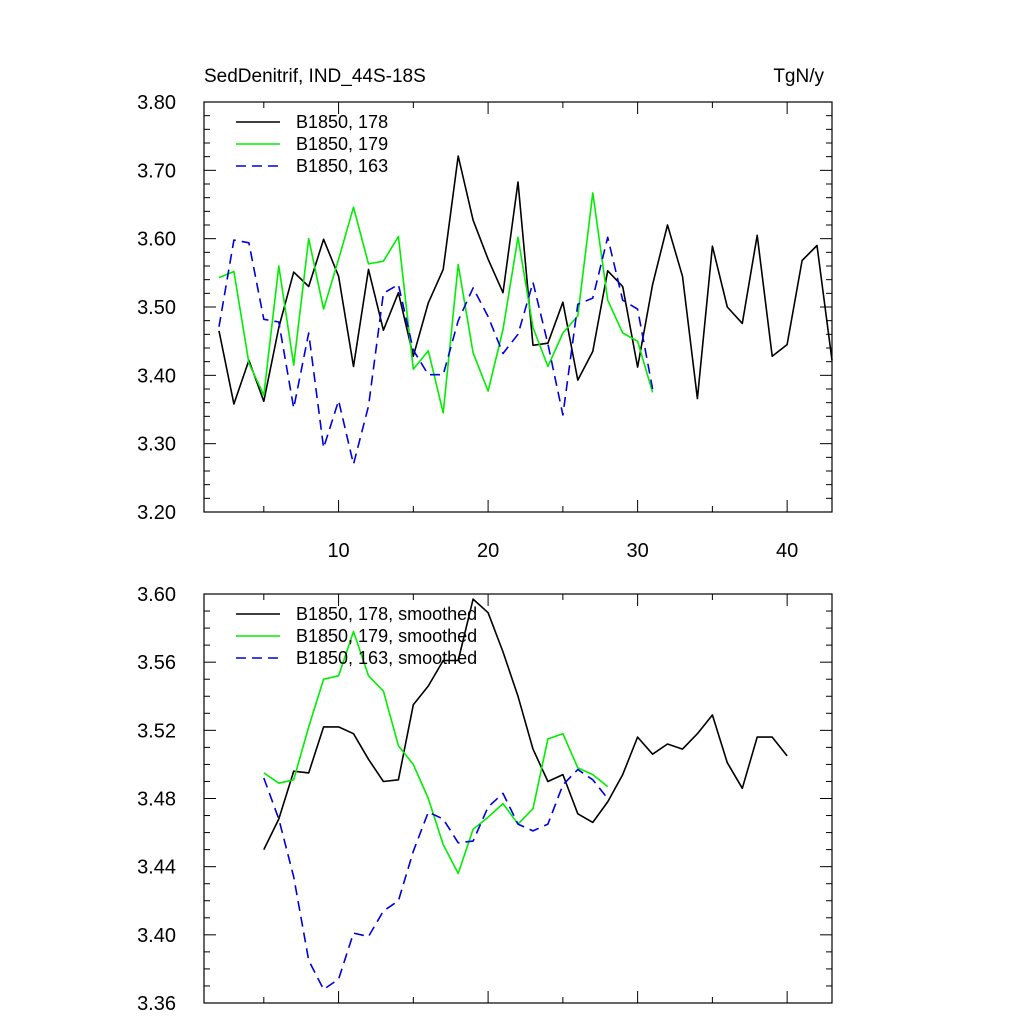 The width and height of the screenshot is (1024, 1024). What do you see at coordinates (156, 1004) in the screenshot?
I see `bottom-y-tick-label: 3.36` at bounding box center [156, 1004].